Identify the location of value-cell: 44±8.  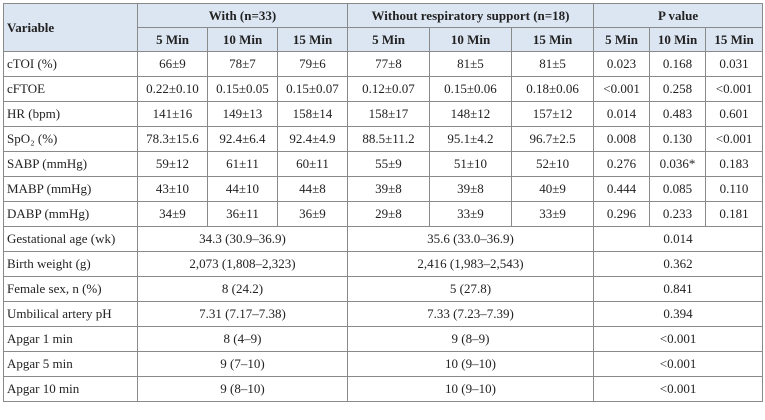
(312, 189).